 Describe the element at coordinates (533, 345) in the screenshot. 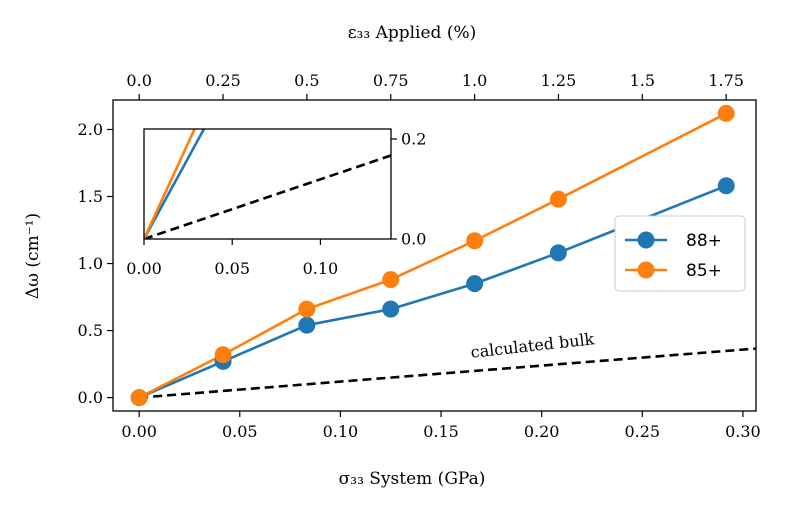

I see `bulk-line-label: calculated bulk` at that location.